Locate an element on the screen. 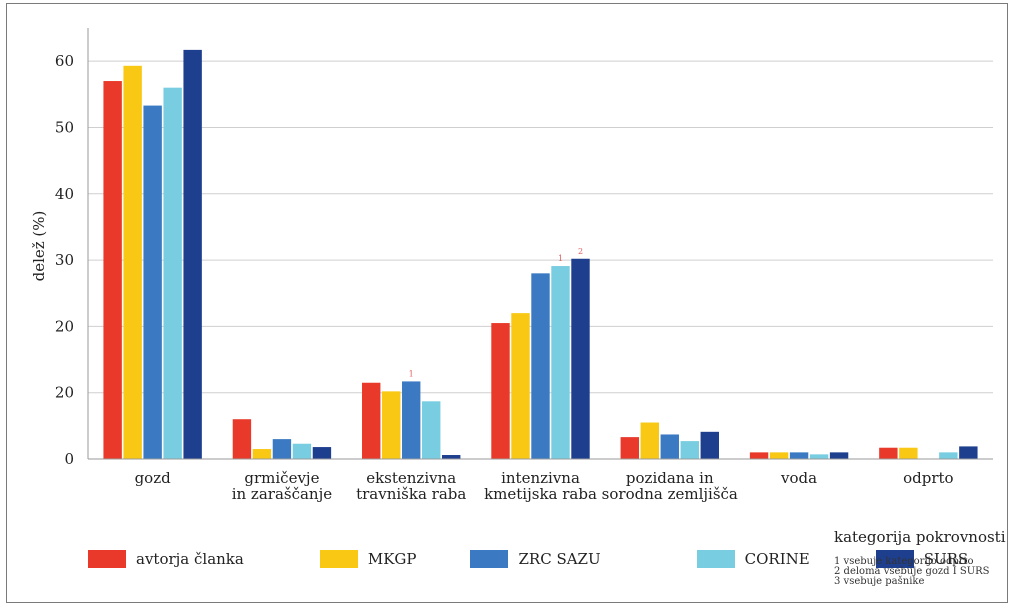  category-label: in zaraščanje is located at coordinates (282, 494).